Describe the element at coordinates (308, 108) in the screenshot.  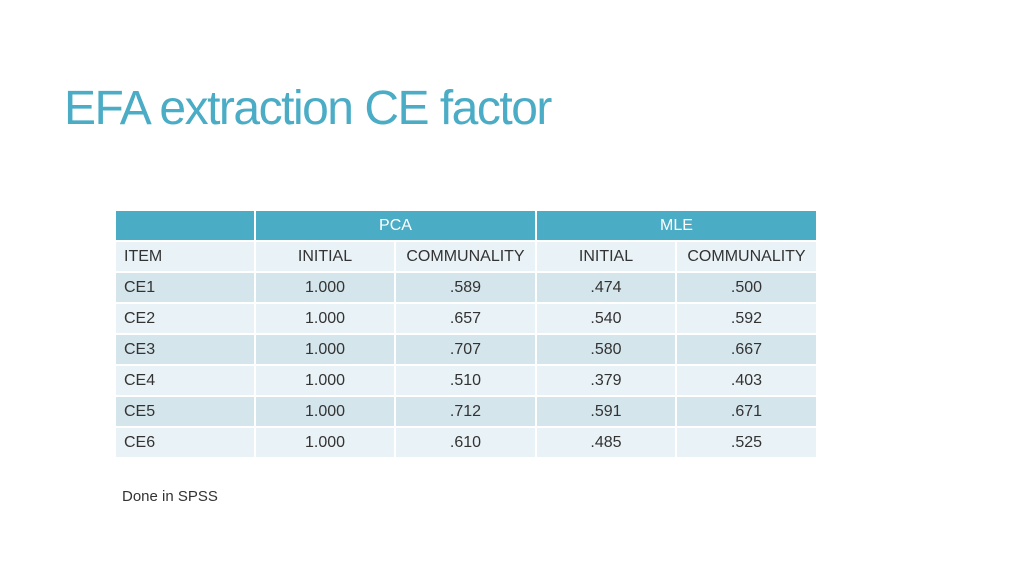
I see `slide-title: EFA extraction CE factor` at that location.